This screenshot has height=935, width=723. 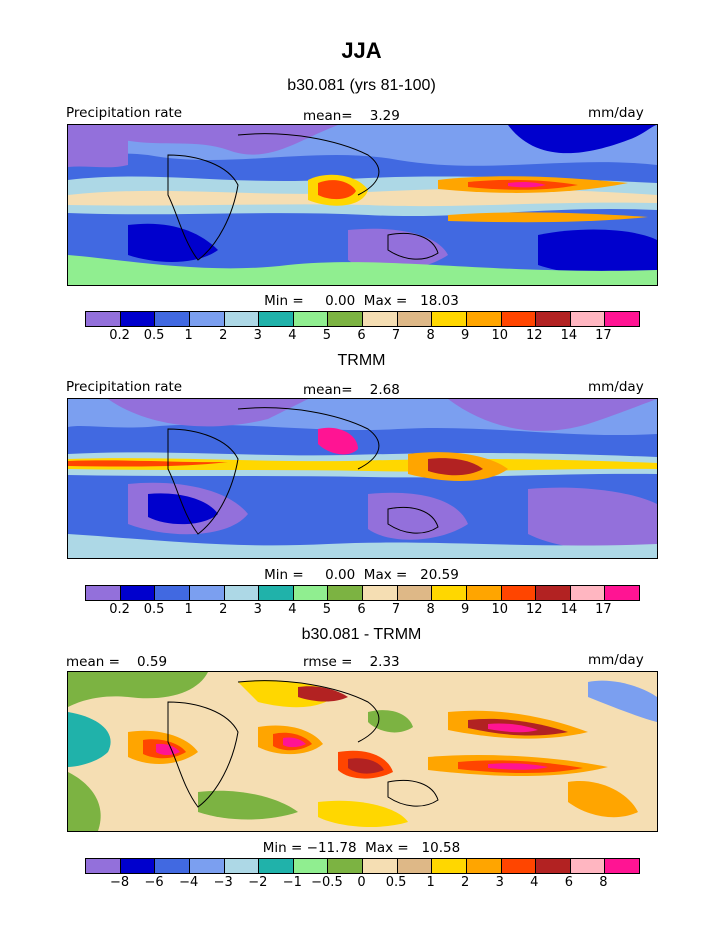 I want to click on panel-1-colorbar, so click(x=362, y=319).